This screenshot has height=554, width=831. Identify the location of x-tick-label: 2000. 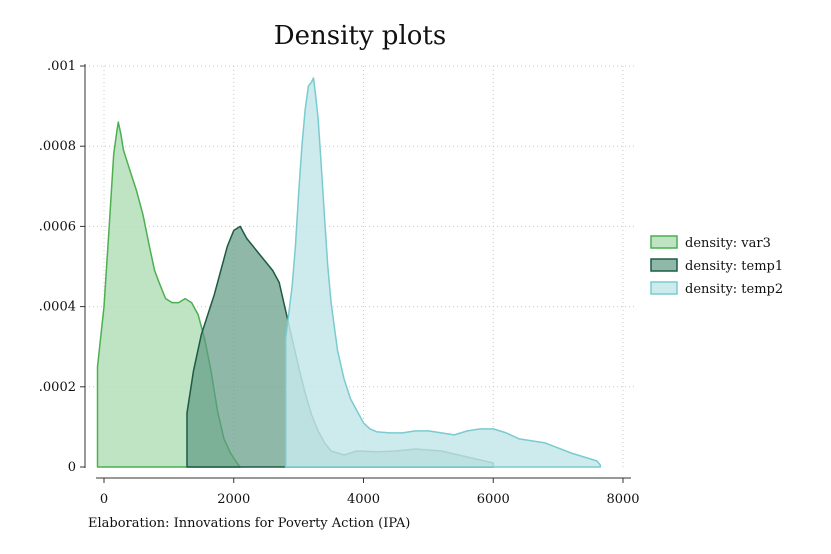
(233, 499).